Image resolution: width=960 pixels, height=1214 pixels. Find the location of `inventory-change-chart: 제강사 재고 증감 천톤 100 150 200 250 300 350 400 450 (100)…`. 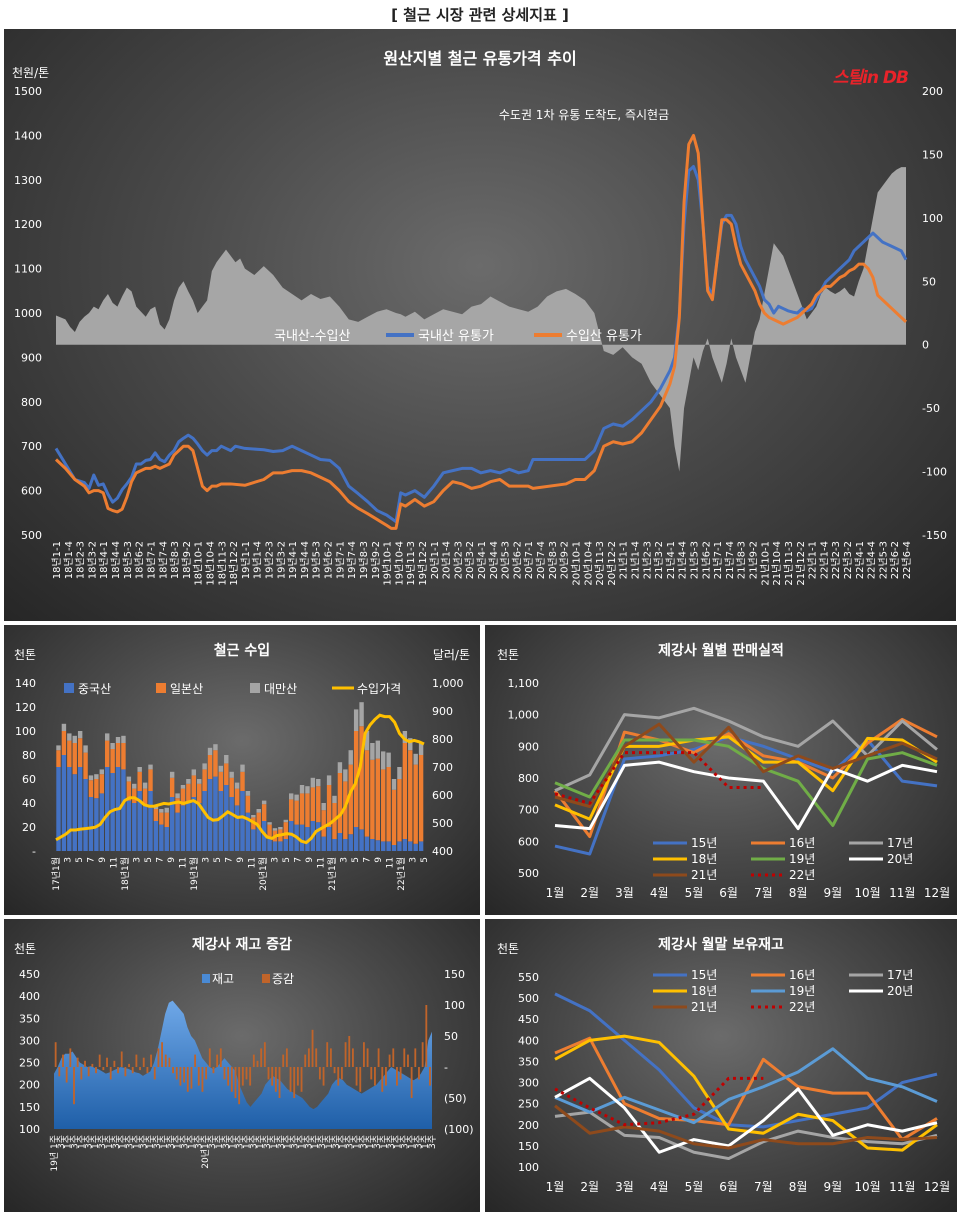

inventory-change-chart: 제강사 재고 증감 천톤 100 150 200 250 300 350 400 450 (100)… is located at coordinates (244, 1054).